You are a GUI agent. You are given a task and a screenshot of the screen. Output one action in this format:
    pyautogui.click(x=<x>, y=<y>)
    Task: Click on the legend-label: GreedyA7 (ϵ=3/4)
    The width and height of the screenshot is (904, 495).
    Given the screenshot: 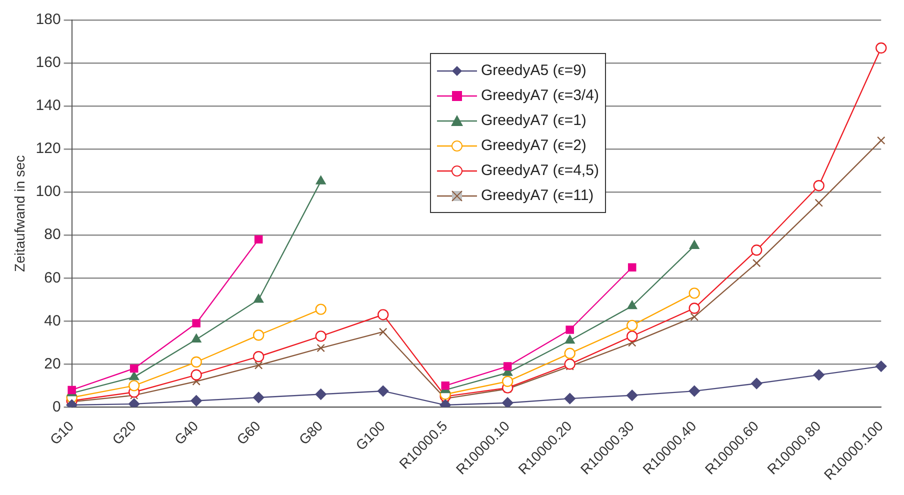 What is the action you would take?
    pyautogui.click(x=540, y=95)
    